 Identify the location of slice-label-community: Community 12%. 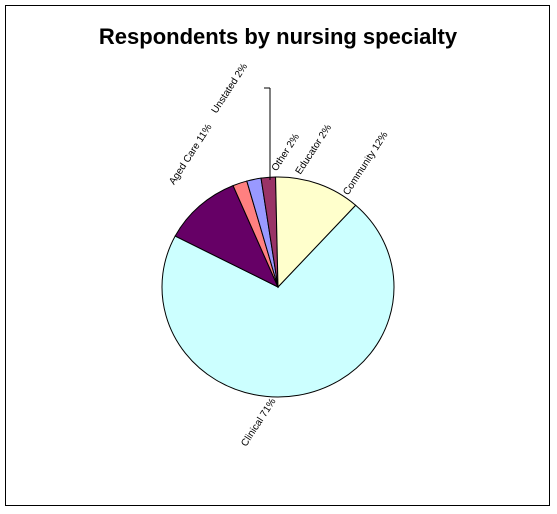
(365, 164).